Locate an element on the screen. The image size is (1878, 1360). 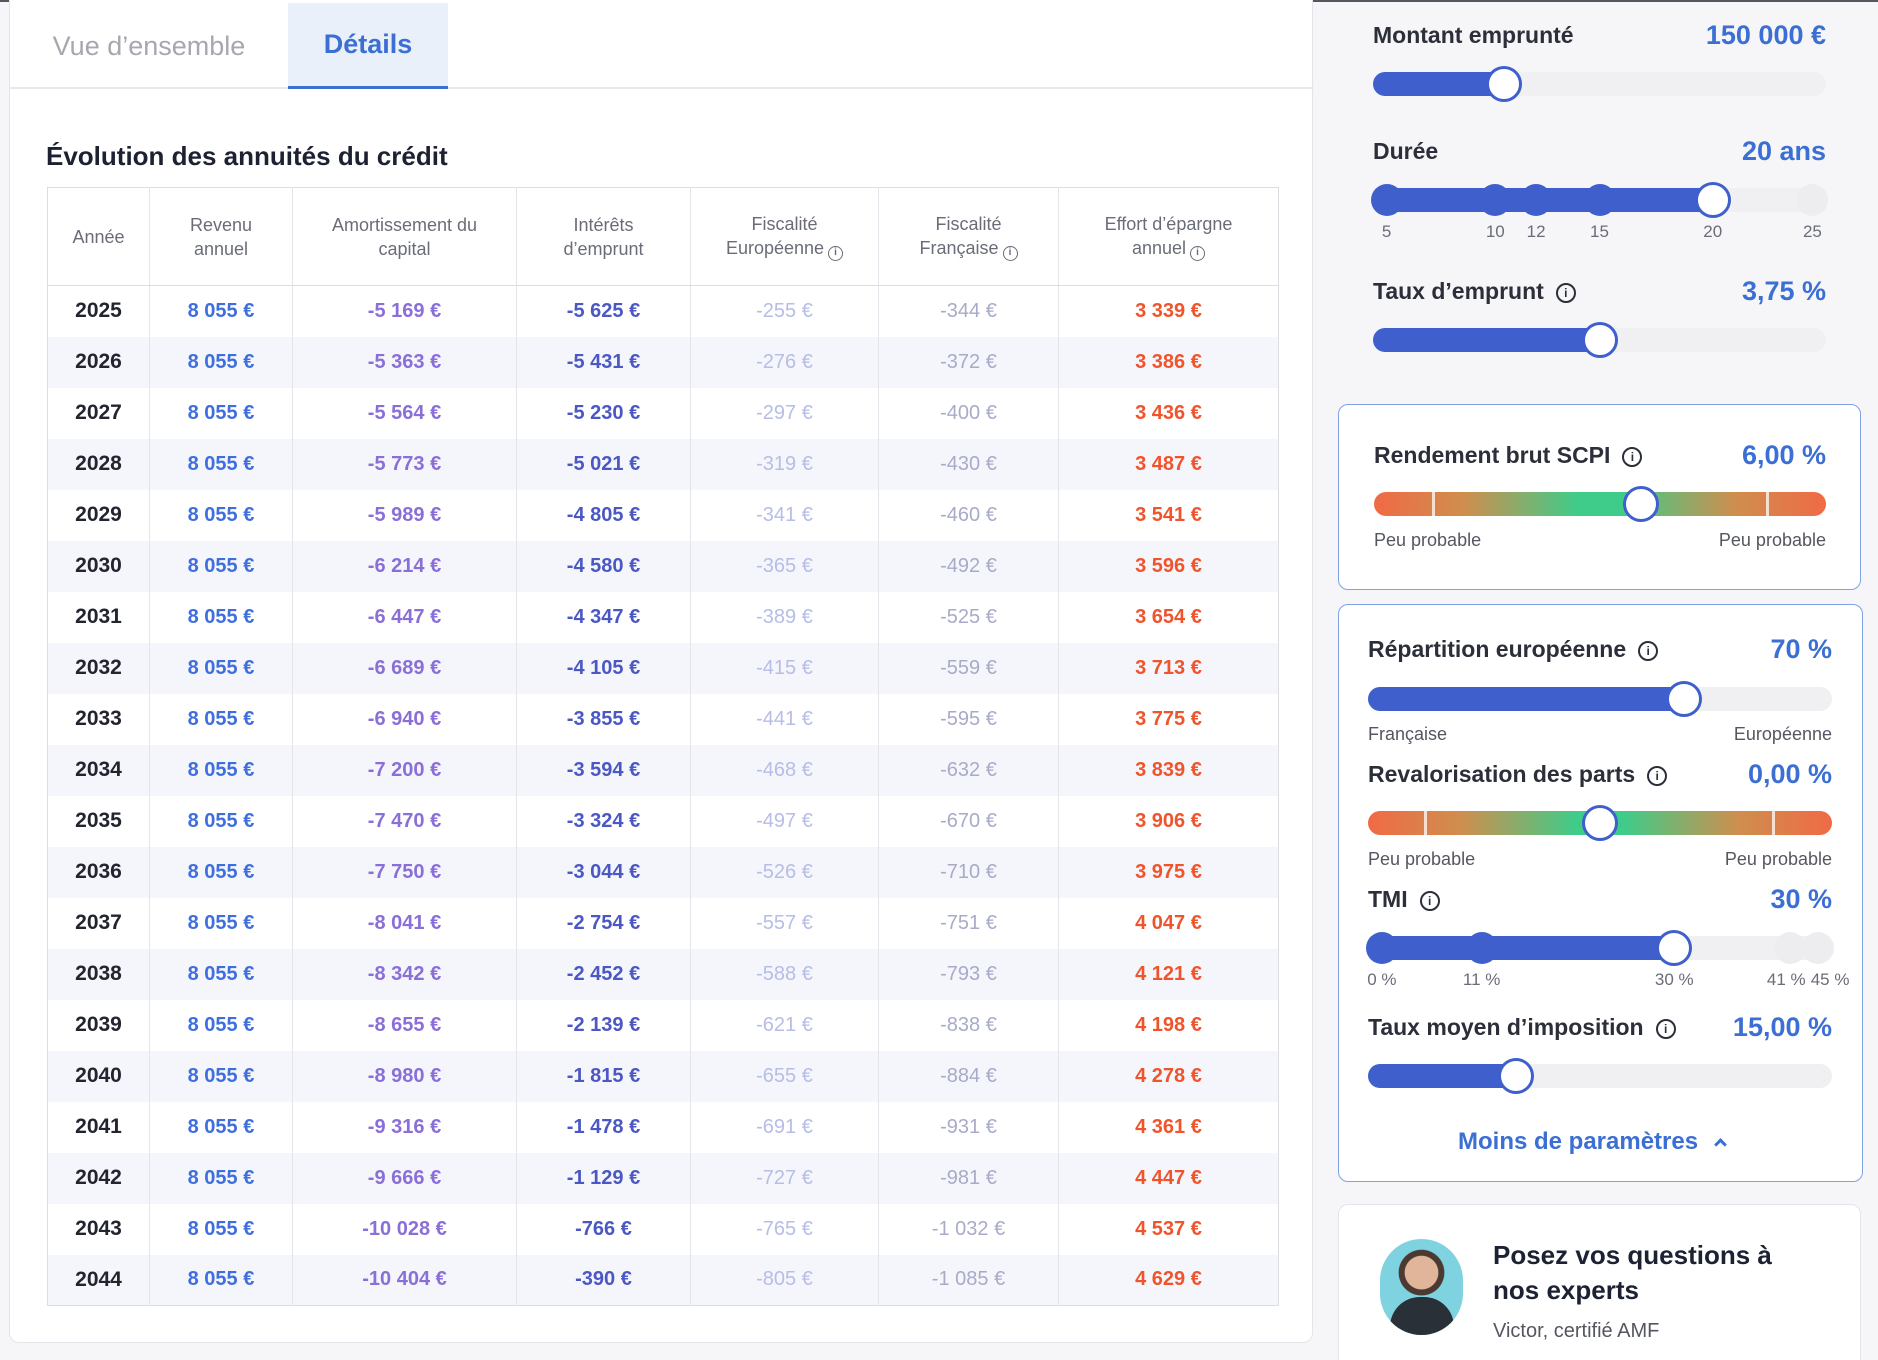
cell-fiscal-fr: -884 € is located at coordinates (968, 1076).